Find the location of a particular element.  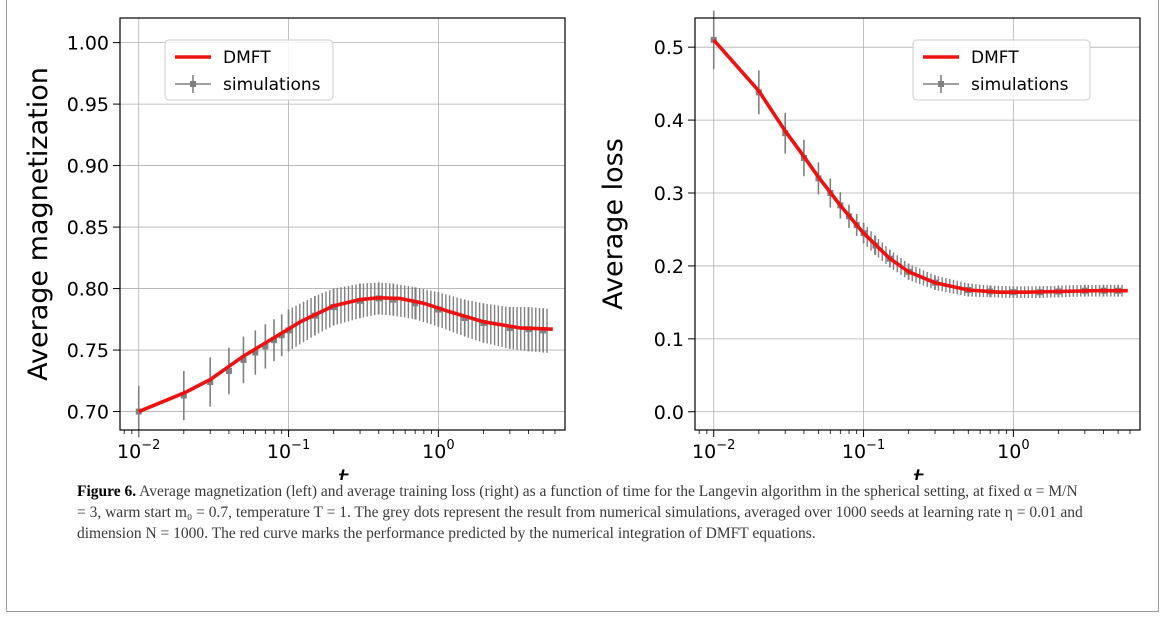

y-tick-label: 0.85 is located at coordinates (88, 228).